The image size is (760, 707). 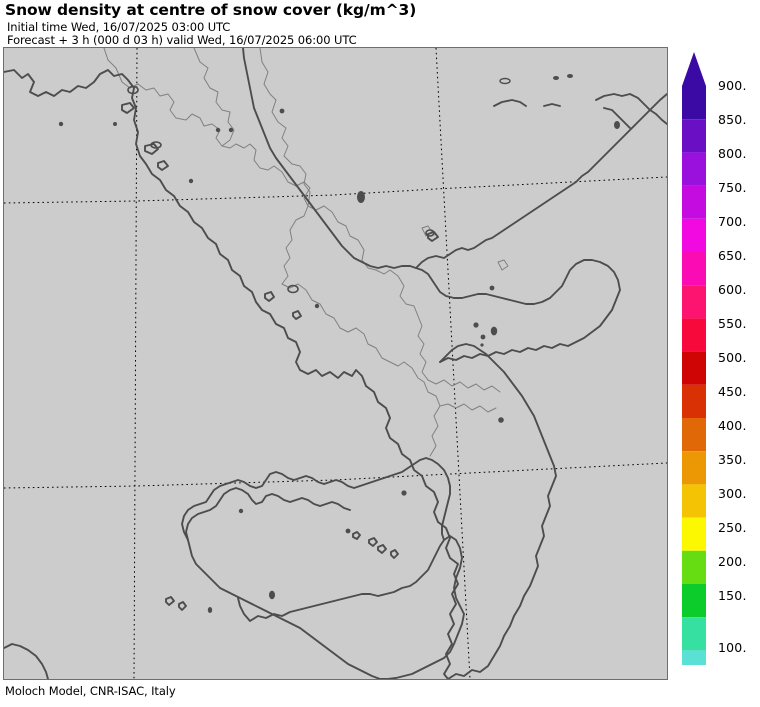 I want to click on colorbar-top-arrow, so click(x=694, y=69).